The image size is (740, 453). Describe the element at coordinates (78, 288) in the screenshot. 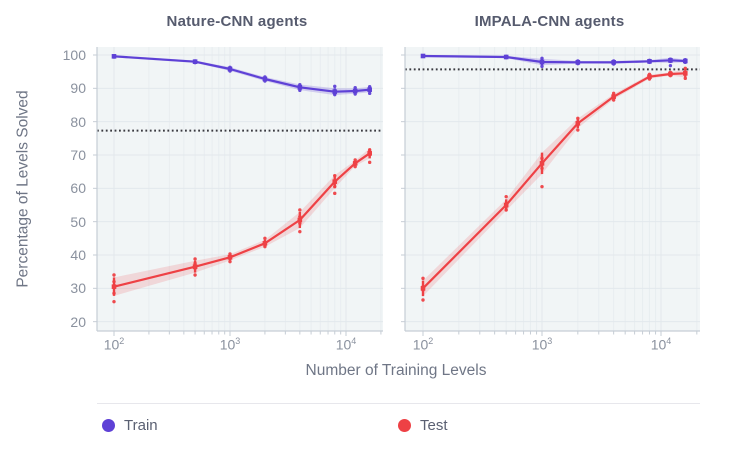

I see `y-tick-label: 30` at that location.